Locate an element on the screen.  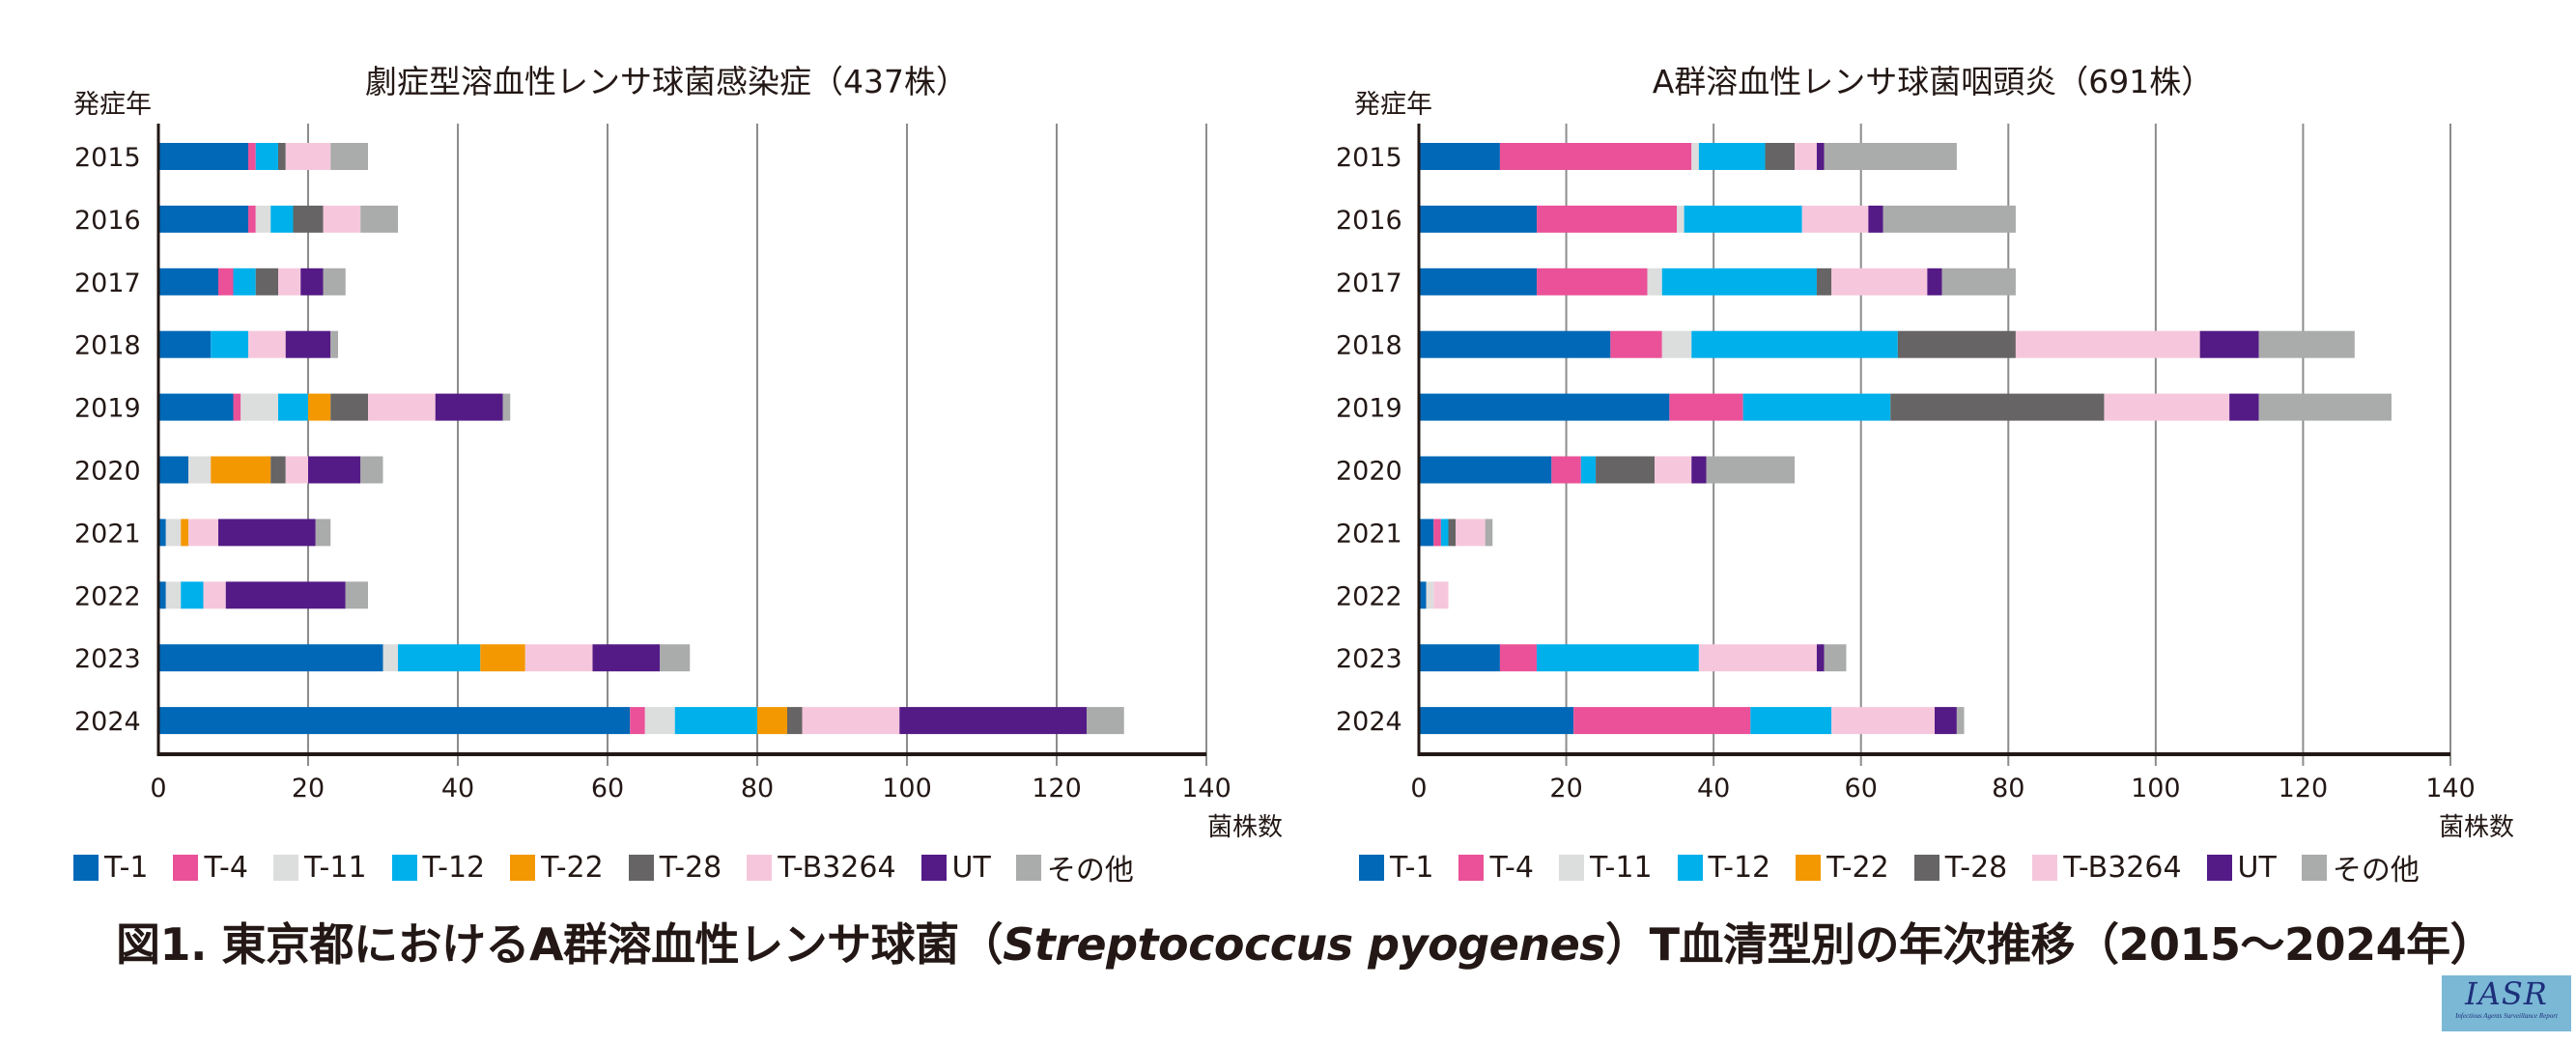
bar-segment-2019-その他 is located at coordinates (506, 407).